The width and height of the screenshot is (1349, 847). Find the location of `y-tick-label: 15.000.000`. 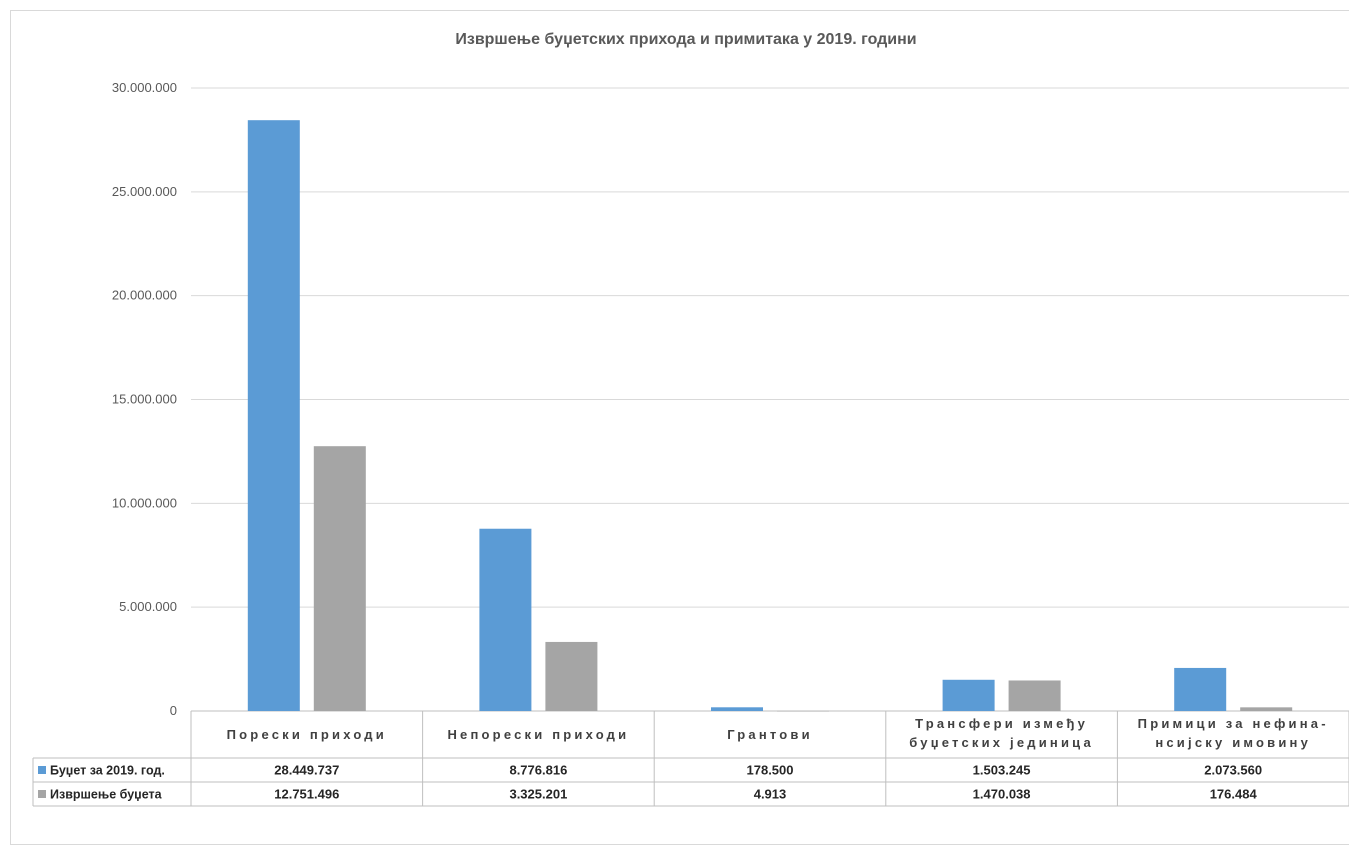

y-tick-label: 15.000.000 is located at coordinates (144, 399).